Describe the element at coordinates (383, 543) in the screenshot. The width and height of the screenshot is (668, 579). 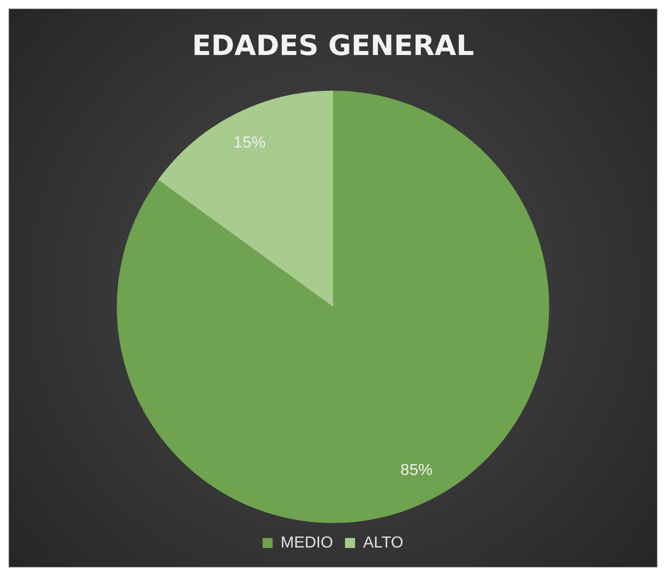
I see `legend-label: ALTO` at that location.